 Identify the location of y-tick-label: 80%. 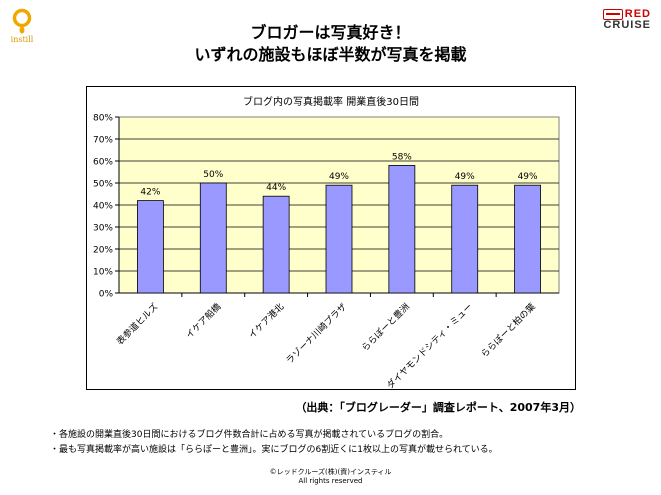
(103, 119).